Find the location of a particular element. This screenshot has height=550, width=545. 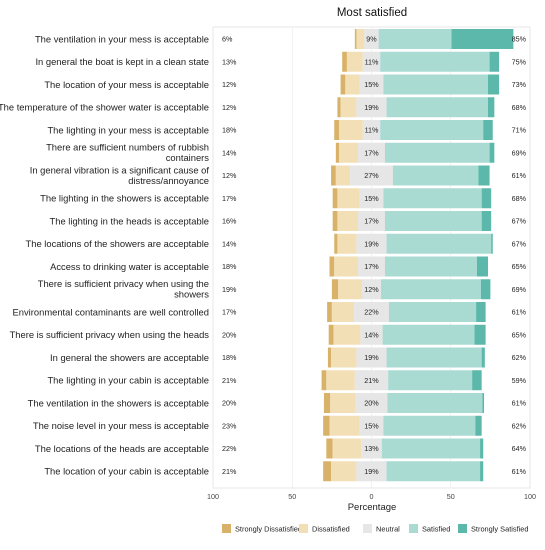

right-total-label: 71% is located at coordinates (519, 130).